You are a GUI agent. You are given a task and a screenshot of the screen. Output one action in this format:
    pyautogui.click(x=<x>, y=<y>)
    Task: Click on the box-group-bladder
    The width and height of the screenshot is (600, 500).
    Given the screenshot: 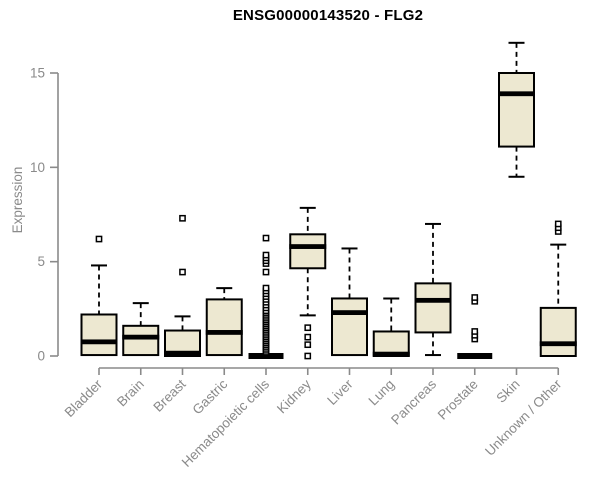 What is the action you would take?
    pyautogui.click(x=99, y=296)
    